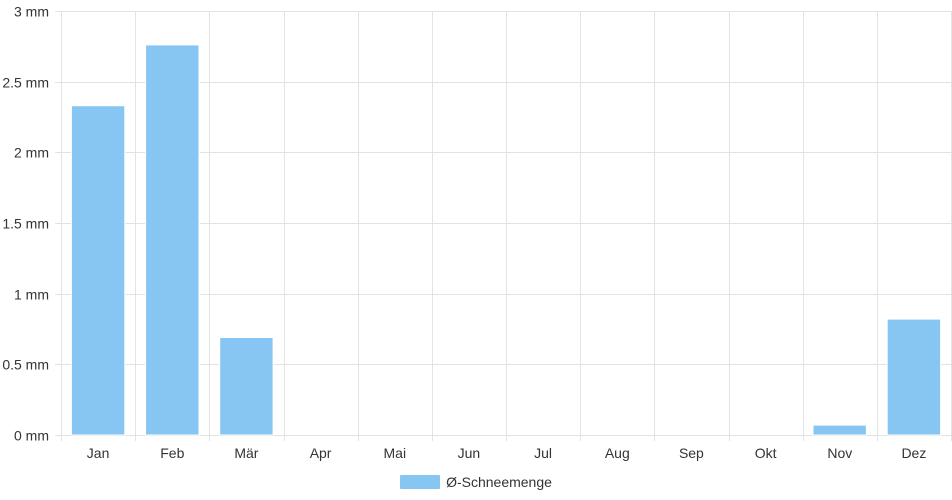 This screenshot has width=952, height=500. I want to click on x-tick-label: Jan, so click(98, 453).